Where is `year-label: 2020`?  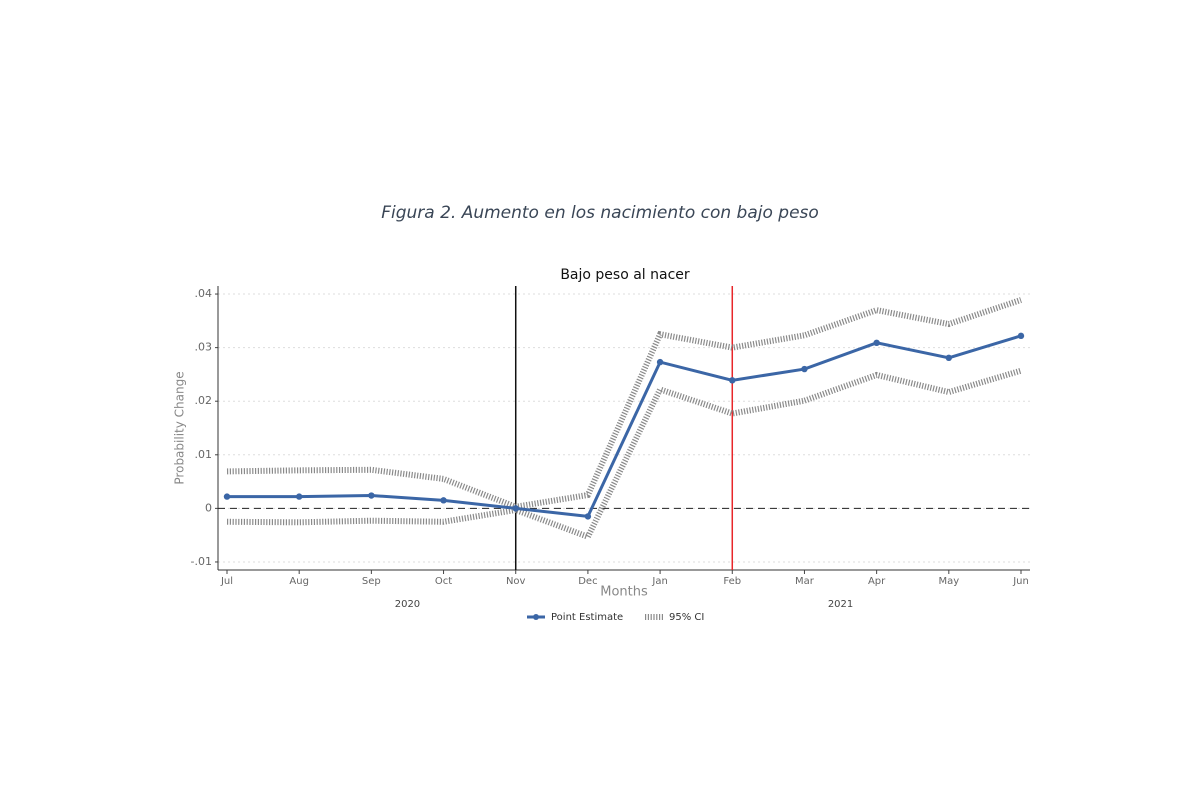 year-label: 2020 is located at coordinates (407, 604).